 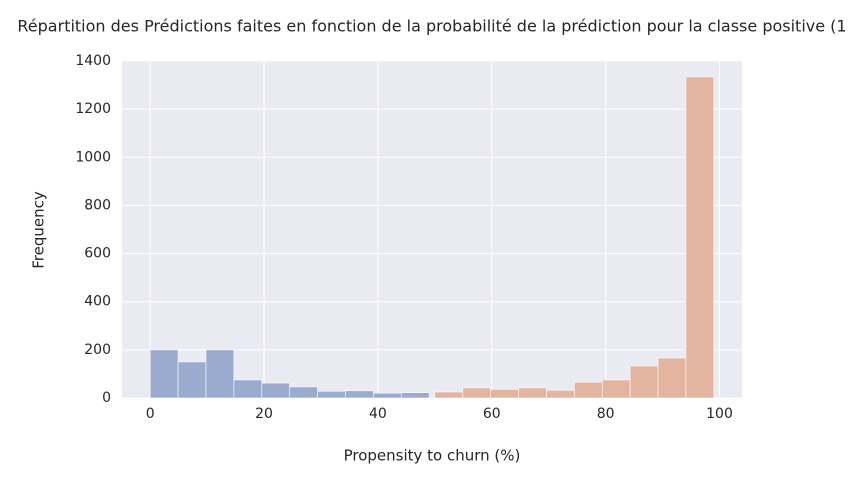 What do you see at coordinates (606, 414) in the screenshot?
I see `x-tick-label: 80` at bounding box center [606, 414].